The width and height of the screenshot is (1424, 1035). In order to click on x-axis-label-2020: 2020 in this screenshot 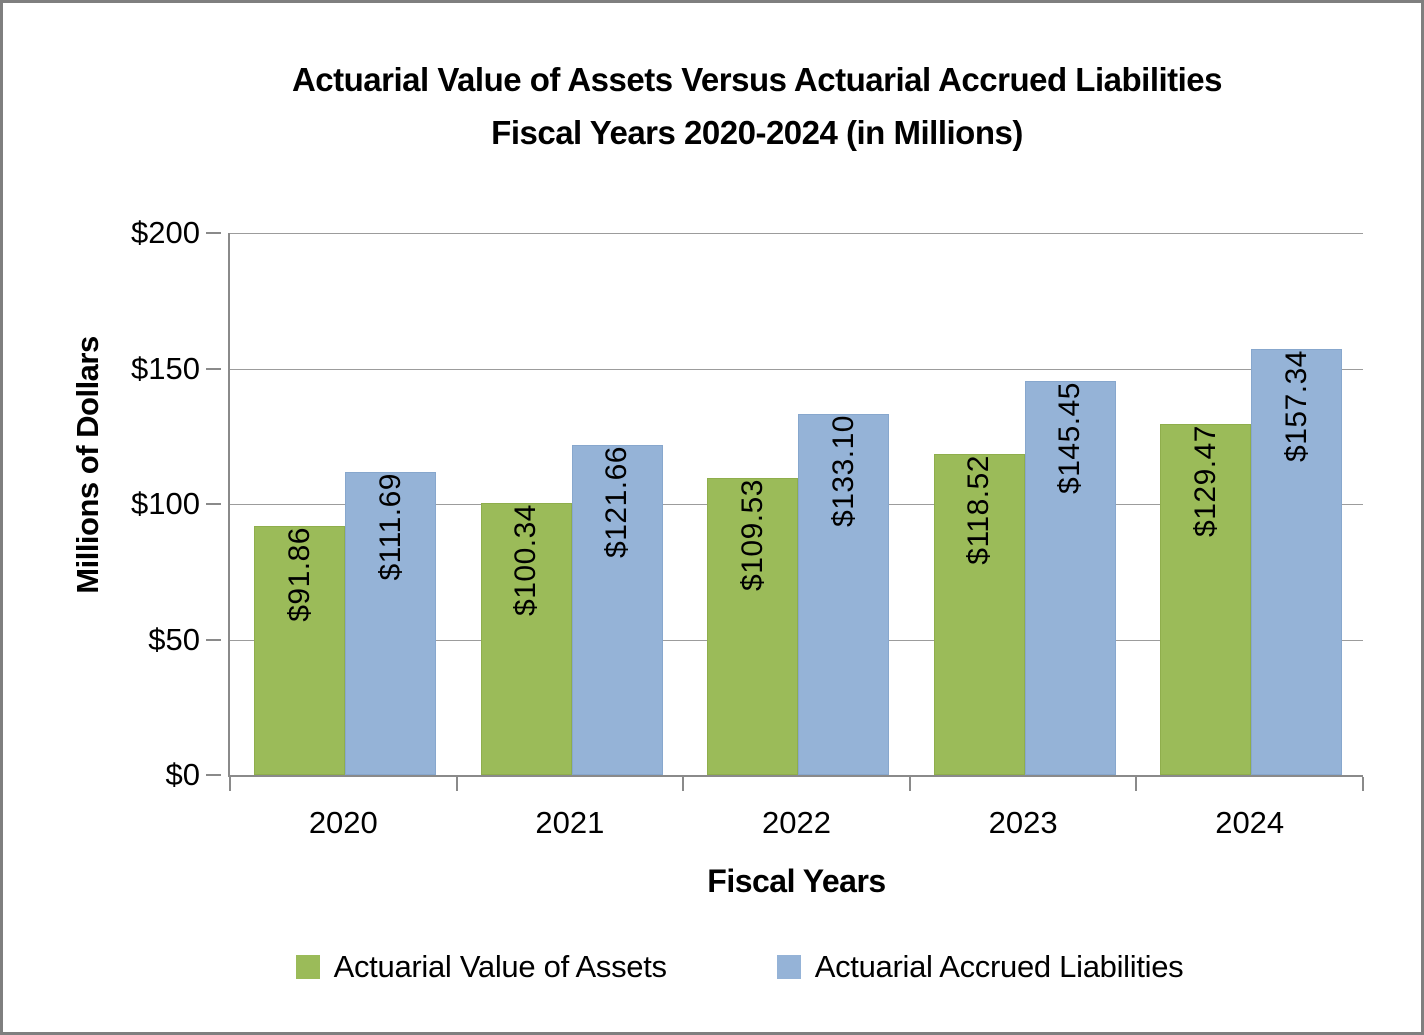, I will do `click(343, 822)`.